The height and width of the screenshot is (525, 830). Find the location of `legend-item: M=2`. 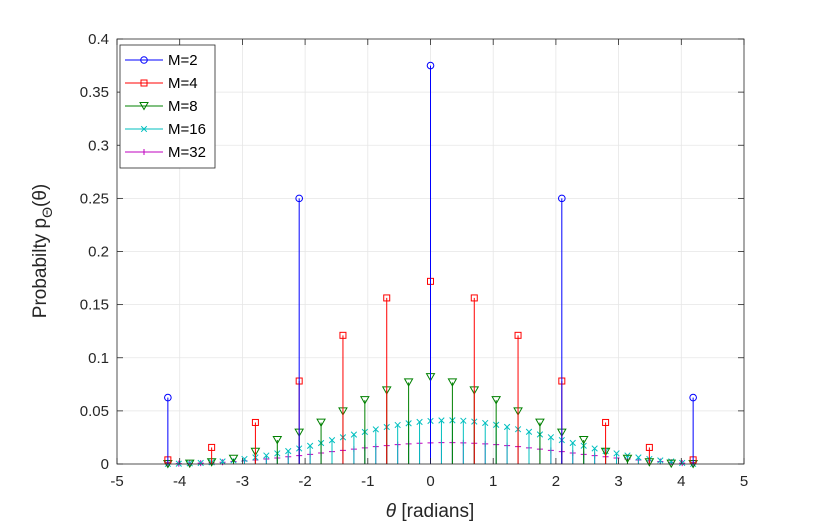

legend-item: M=2 is located at coordinates (161, 60).